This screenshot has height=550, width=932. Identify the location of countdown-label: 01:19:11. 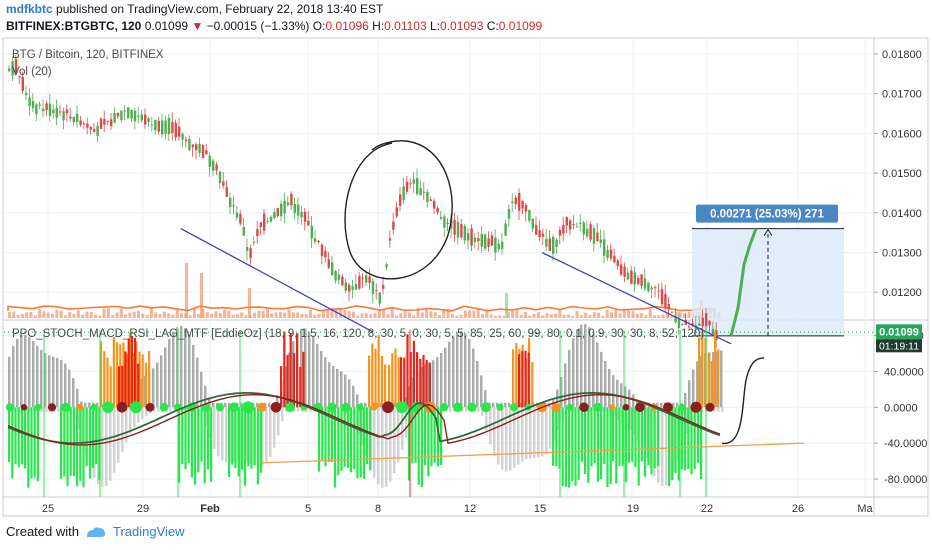
(899, 346).